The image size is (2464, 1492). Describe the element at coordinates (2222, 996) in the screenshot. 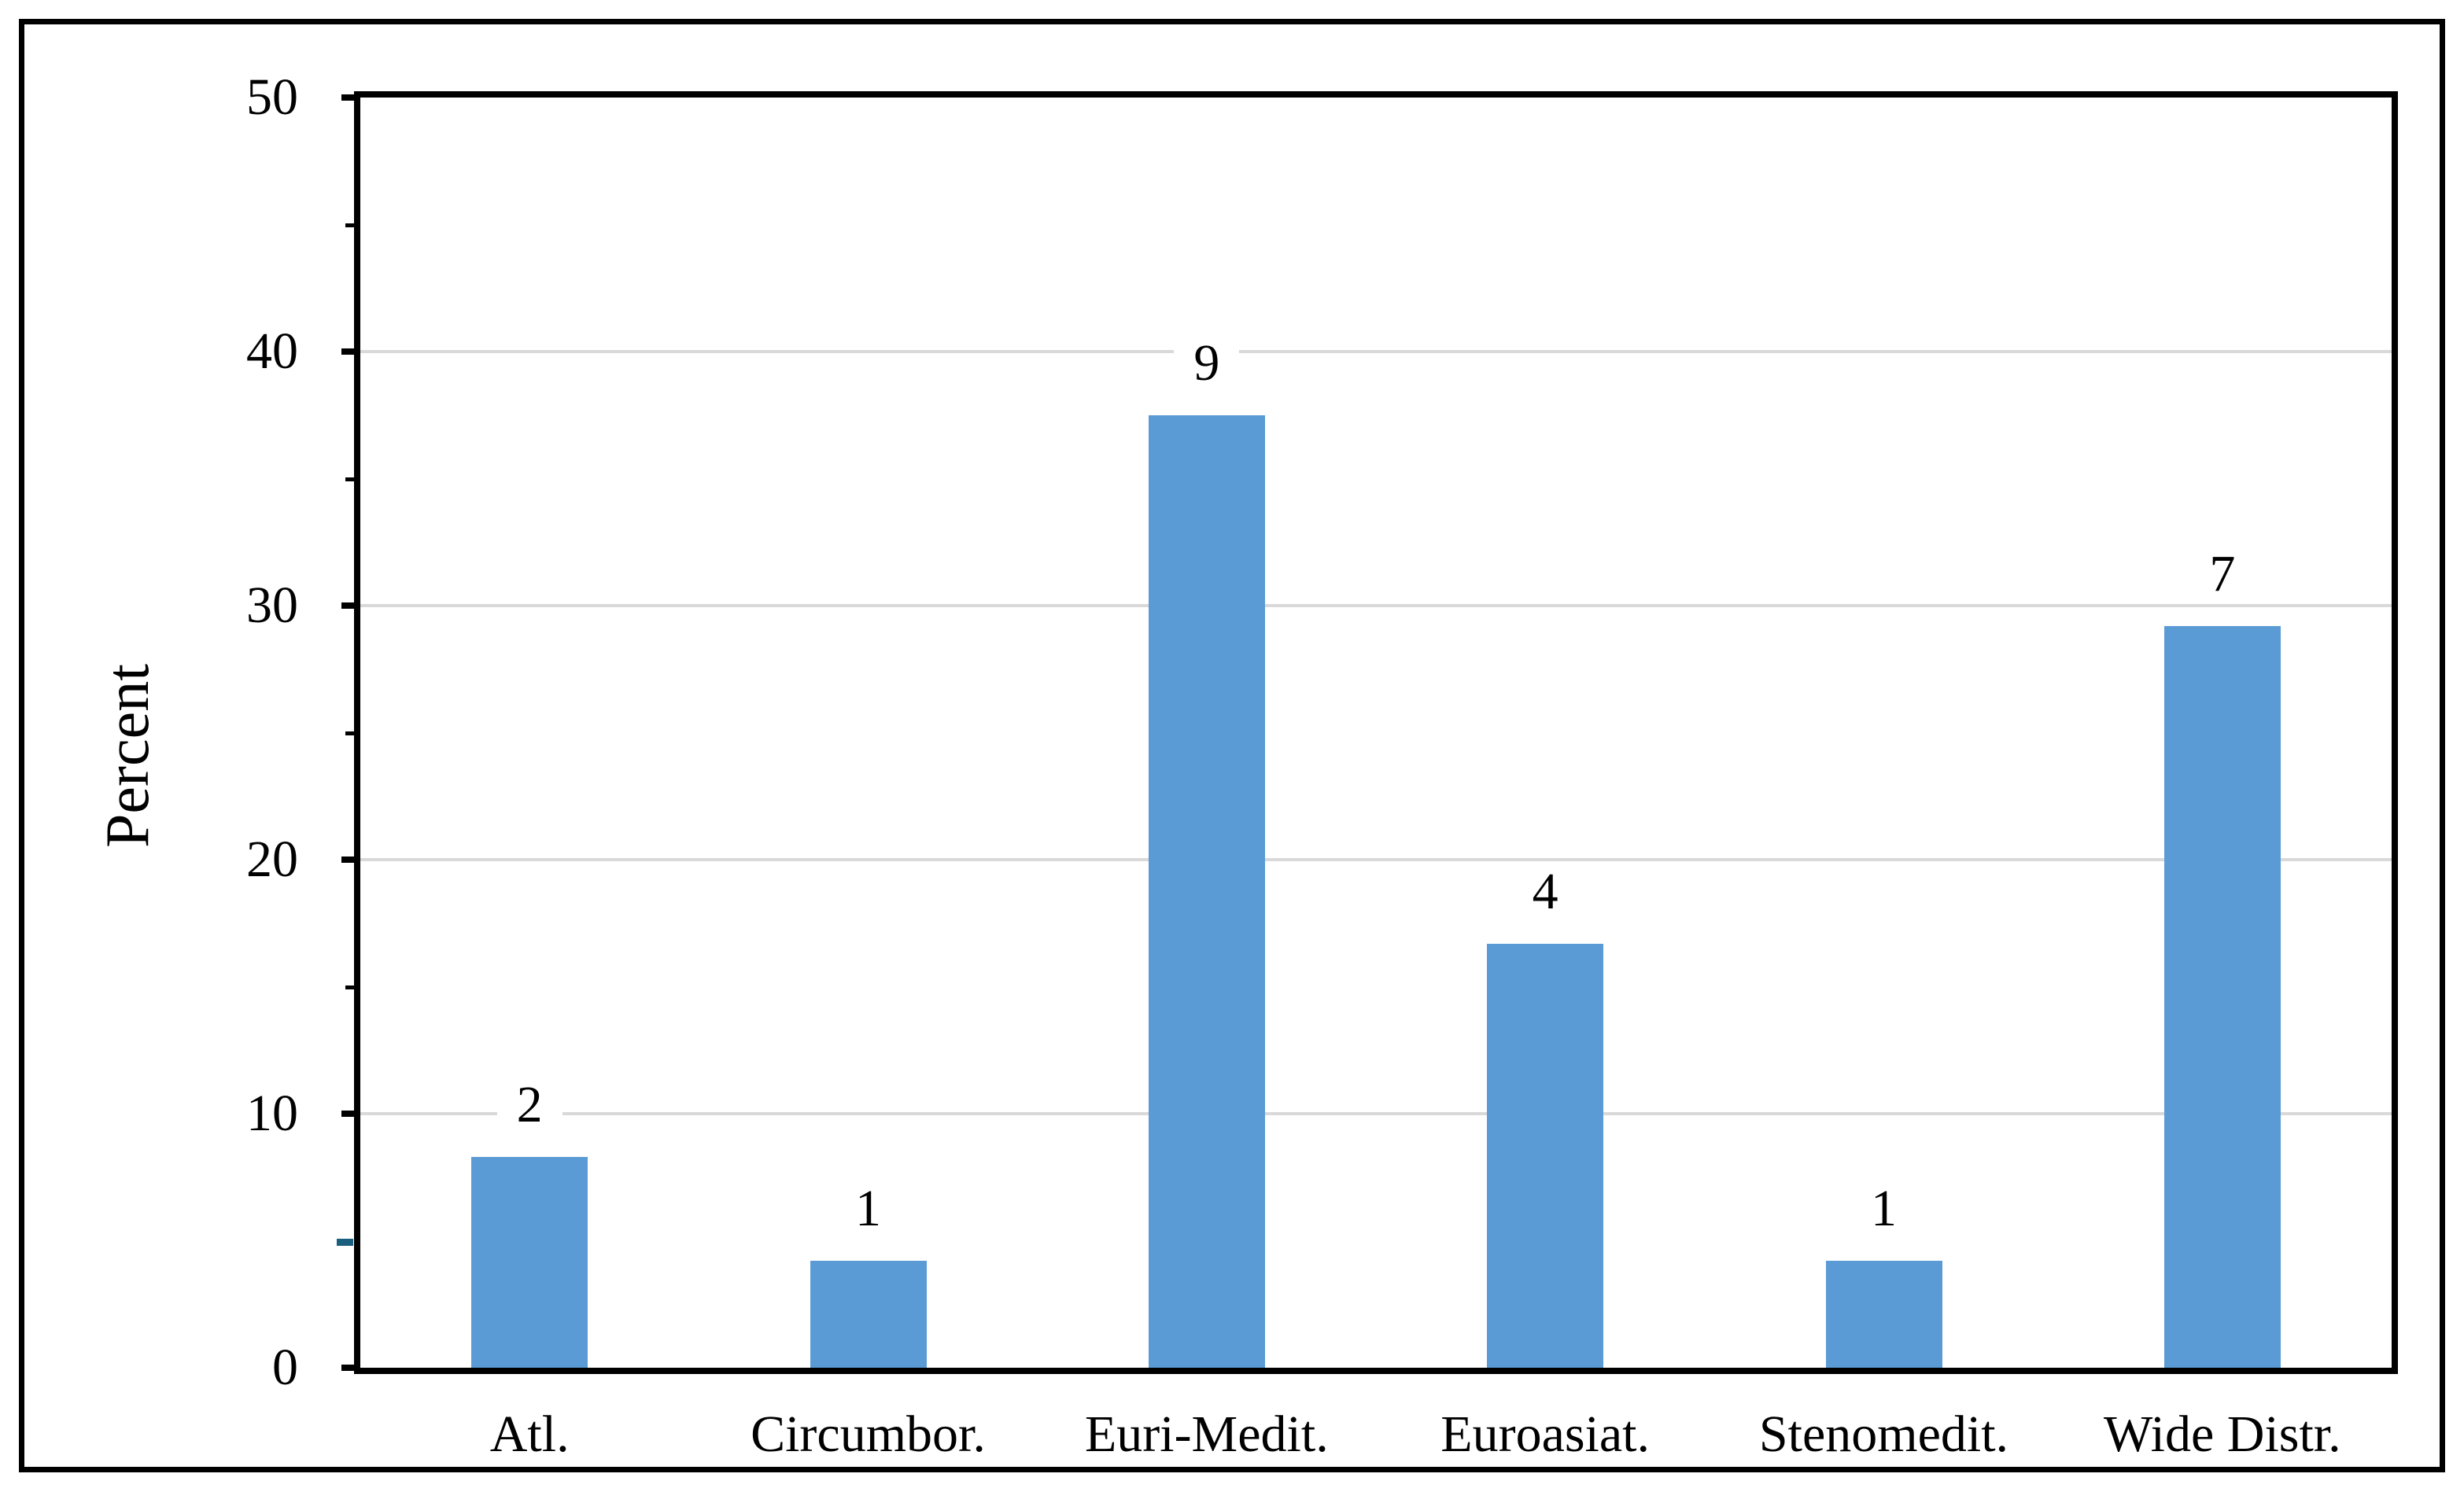

I see `bar-wide-distr` at that location.